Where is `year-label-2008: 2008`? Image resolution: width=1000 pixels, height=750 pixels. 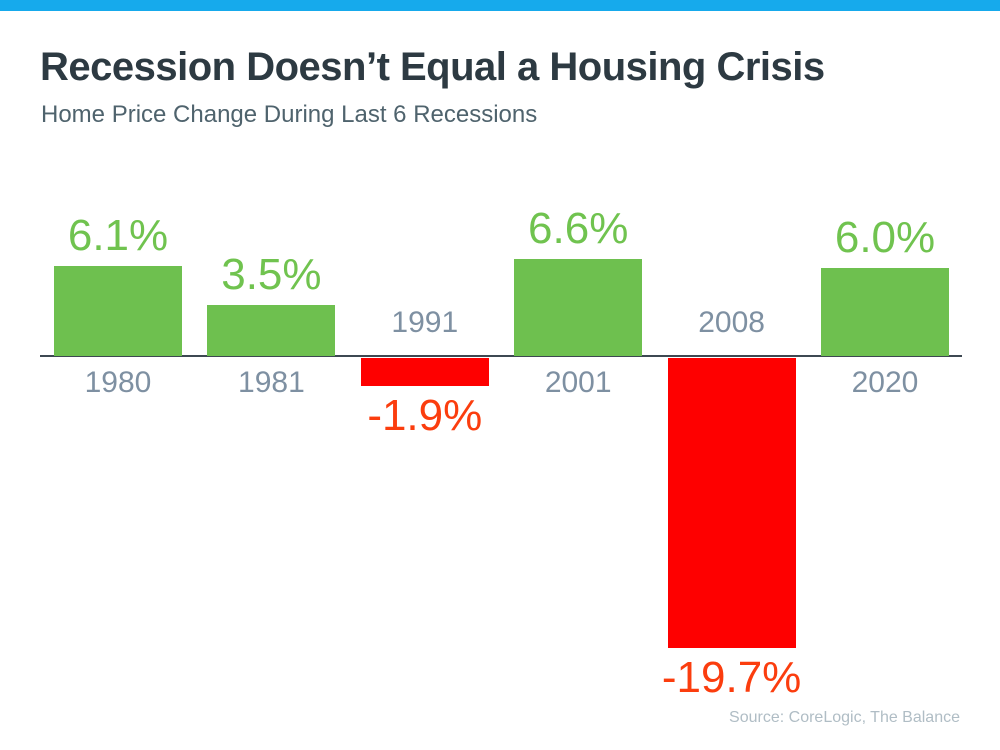 year-label-2008: 2008 is located at coordinates (731, 322).